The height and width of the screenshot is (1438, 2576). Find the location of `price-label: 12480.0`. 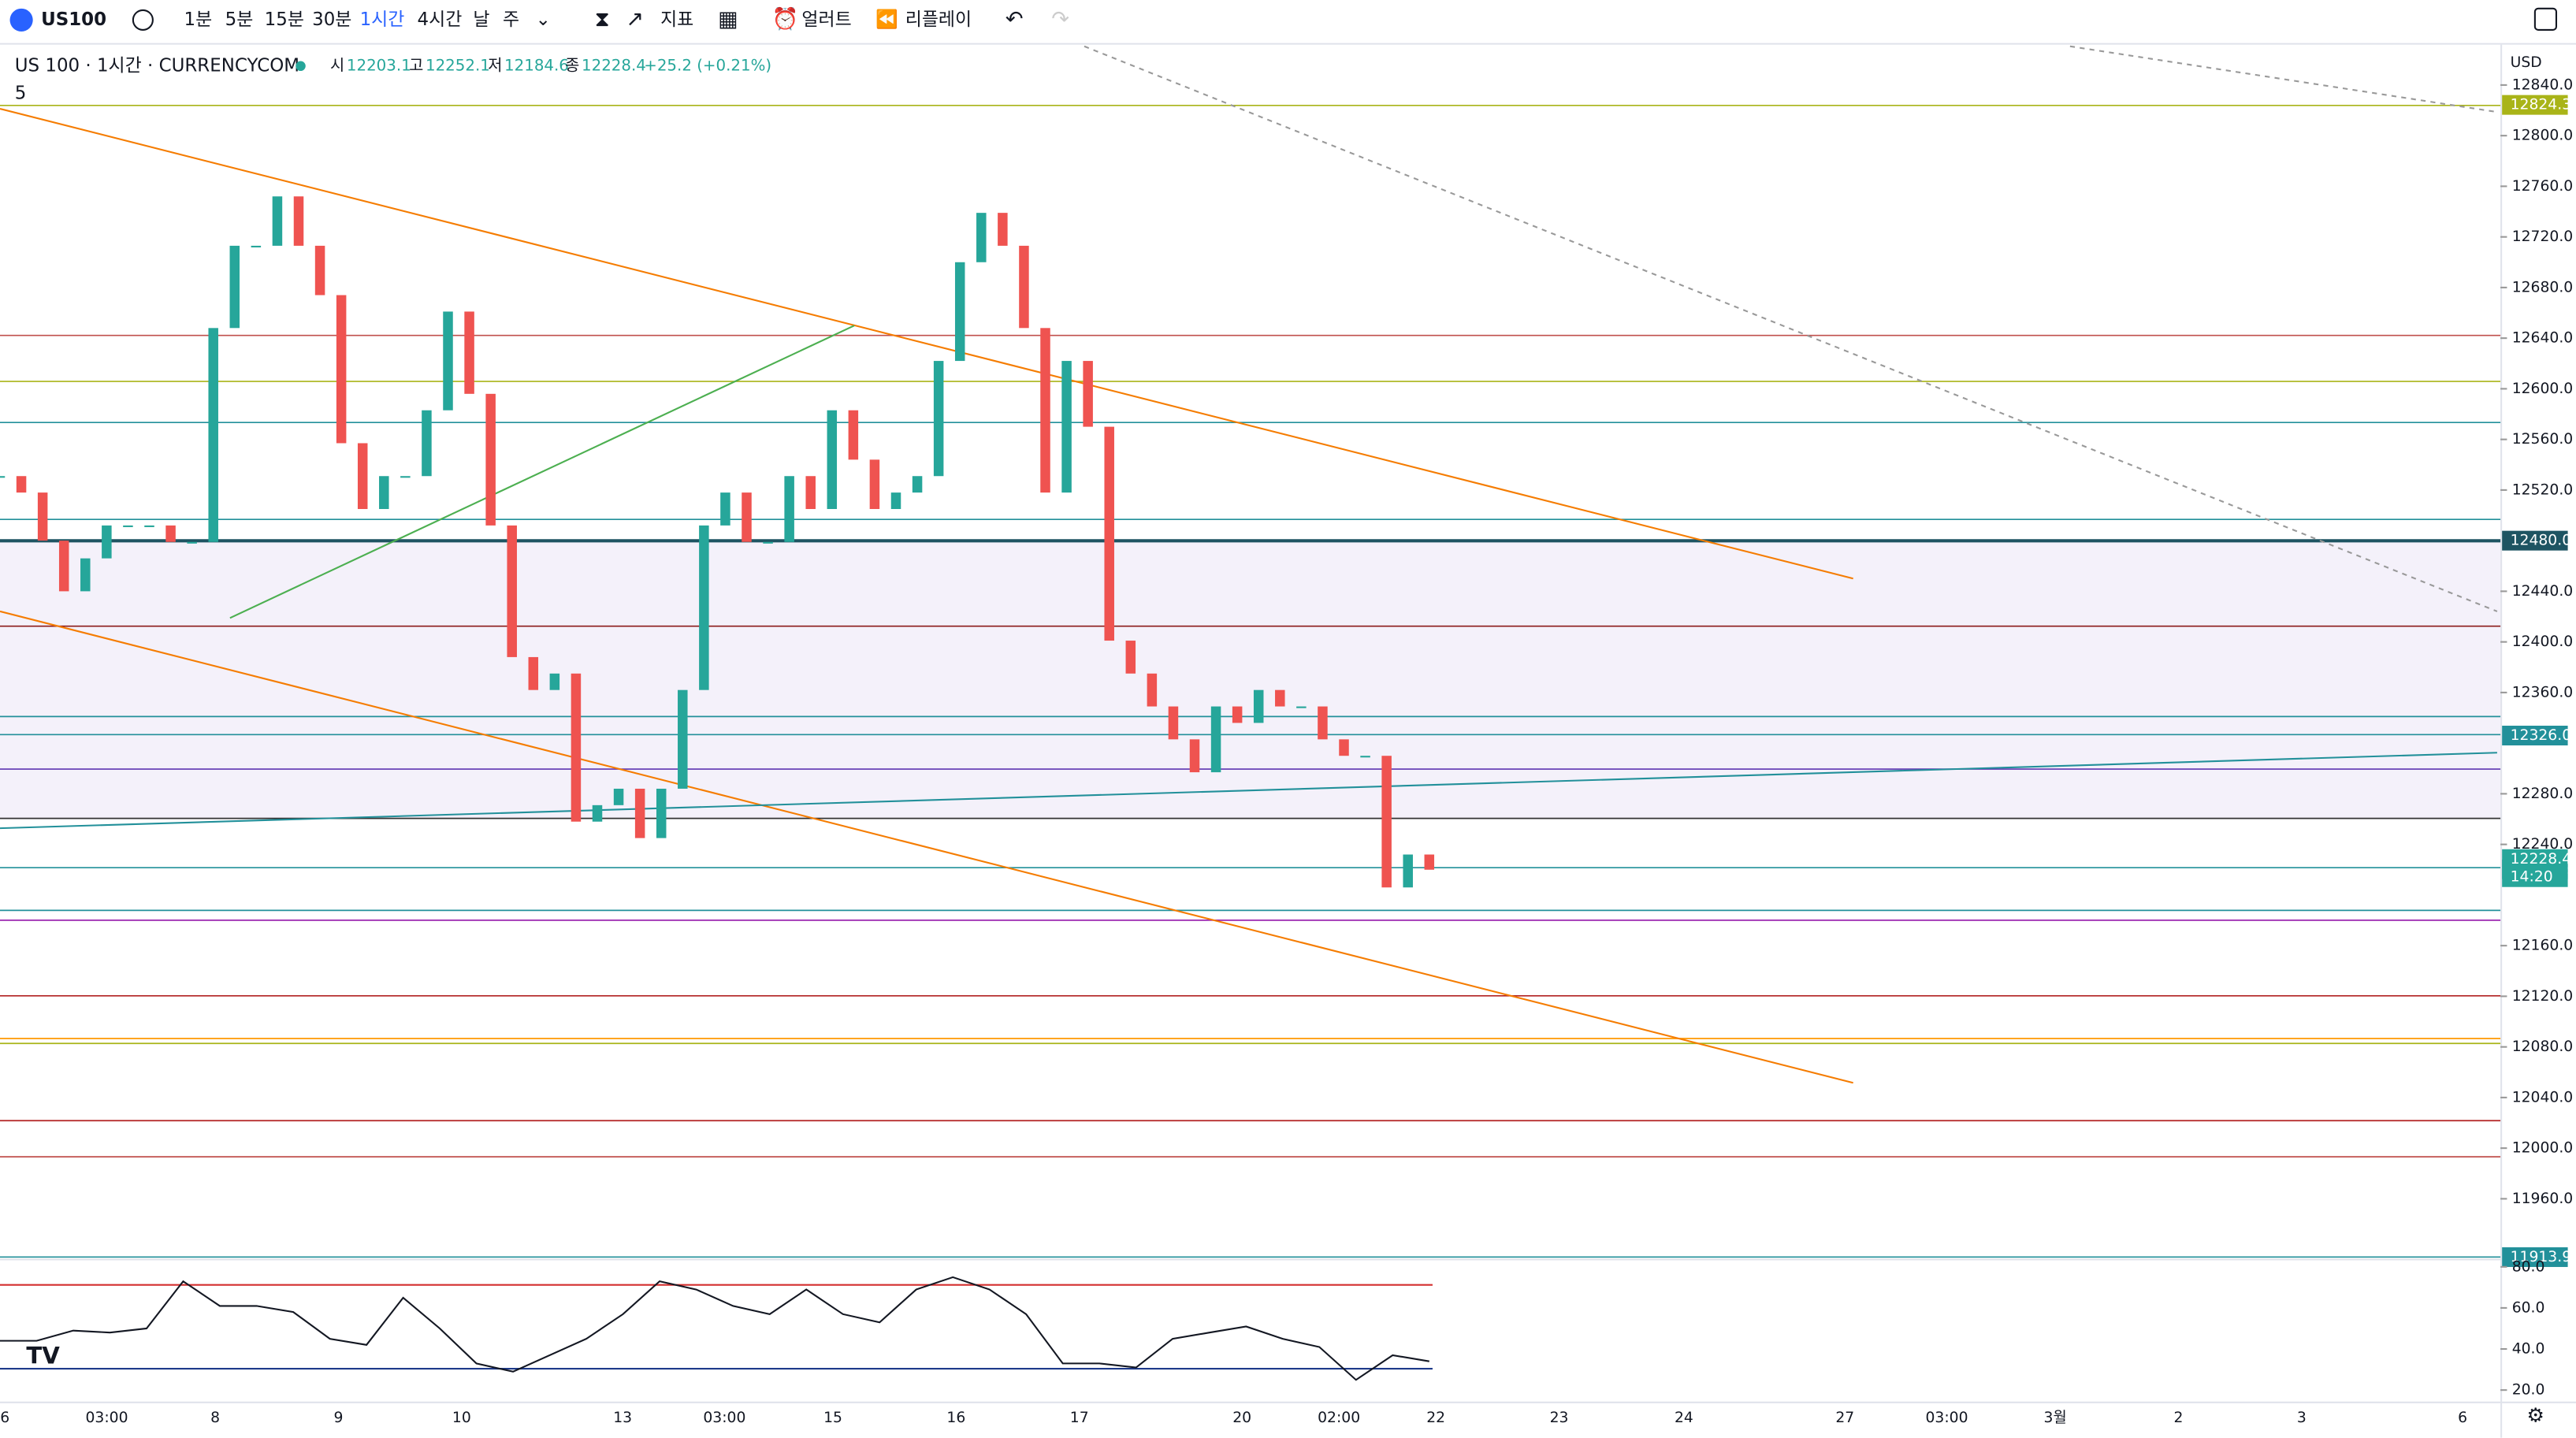

price-label: 12480.0 is located at coordinates (2541, 541).